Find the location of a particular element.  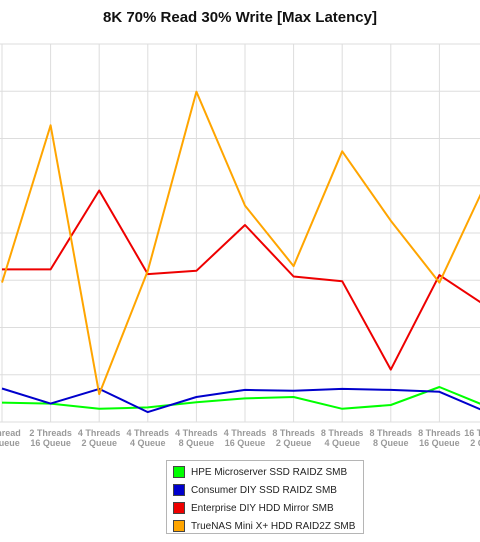

legend-item: TrueNAS Mini X+ HDD RAID2Z SMB is located at coordinates (264, 526).